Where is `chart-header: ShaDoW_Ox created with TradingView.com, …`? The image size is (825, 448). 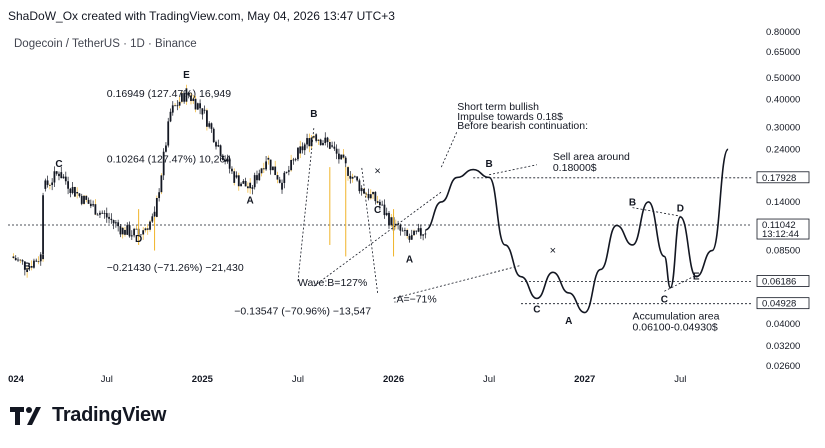
chart-header: ShaDoW_Ox created with TradingView.com, … is located at coordinates (201, 16).